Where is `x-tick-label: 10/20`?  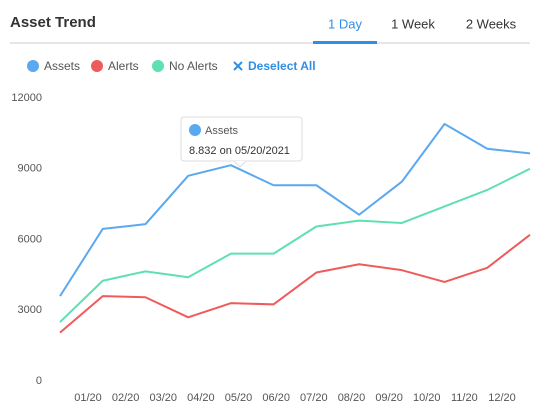 x-tick-label: 10/20 is located at coordinates (427, 398).